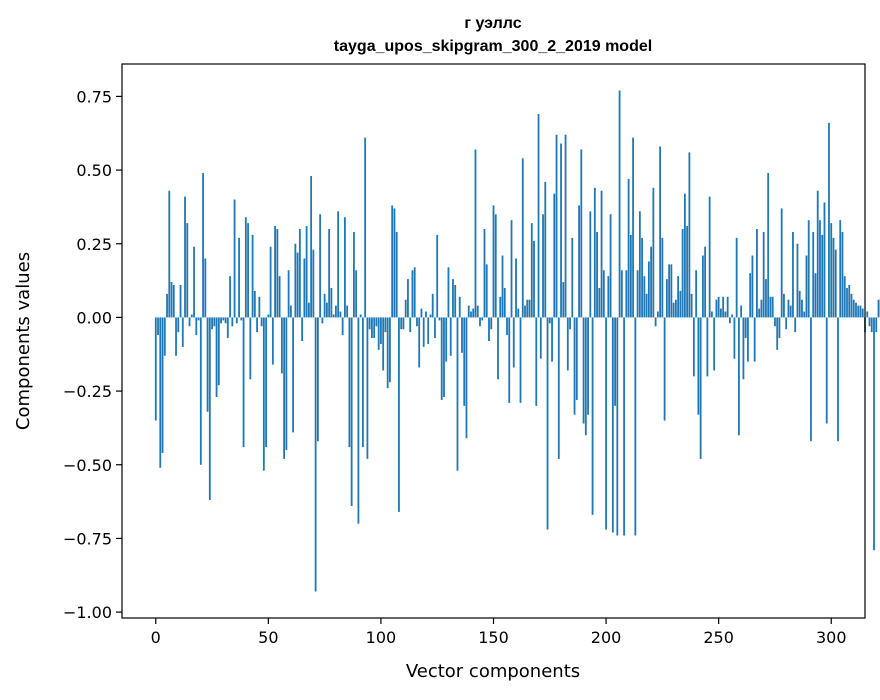  What do you see at coordinates (87, 612) in the screenshot?
I see `y-tick-label: −1.00` at bounding box center [87, 612].